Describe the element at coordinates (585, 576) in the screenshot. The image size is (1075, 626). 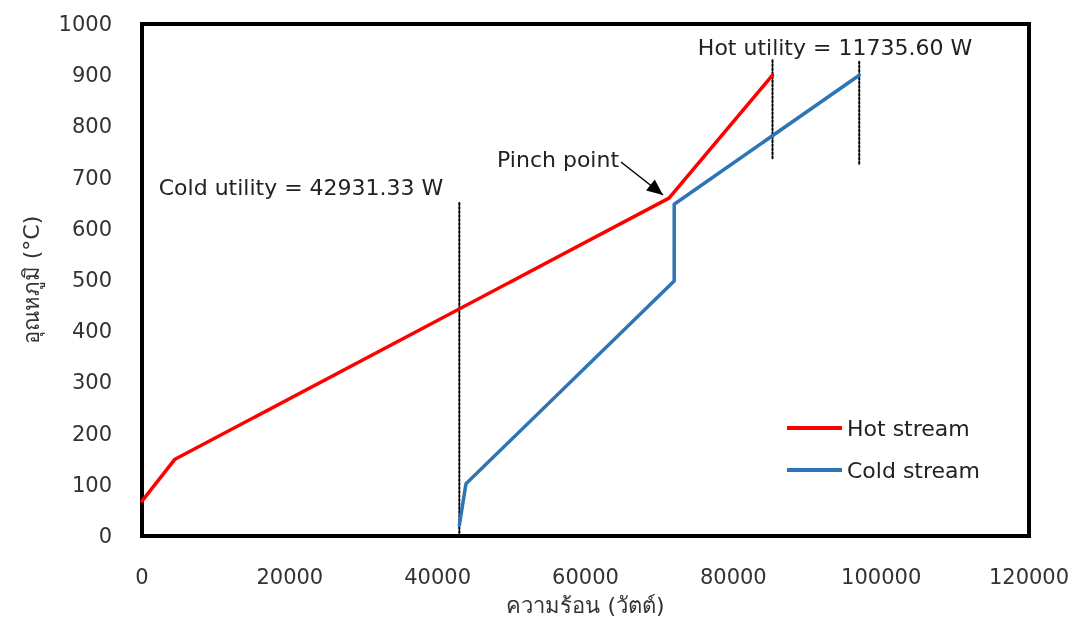
I see `x-tick-label: 60000` at that location.